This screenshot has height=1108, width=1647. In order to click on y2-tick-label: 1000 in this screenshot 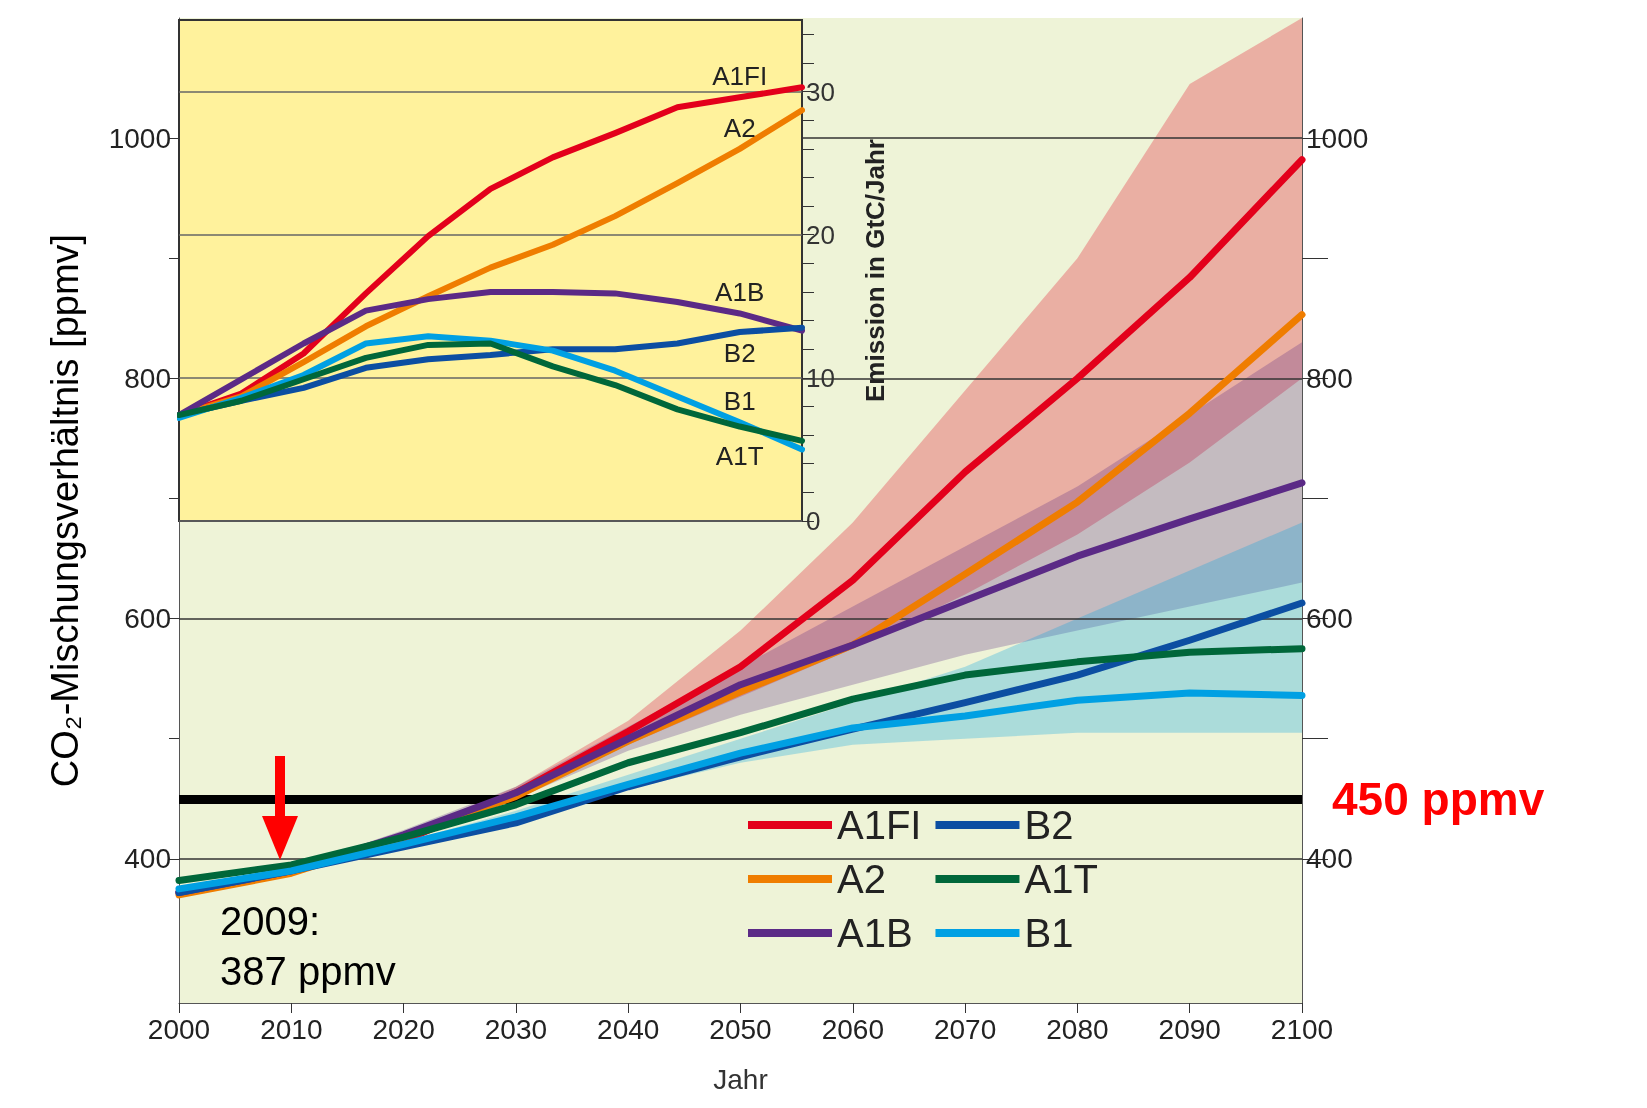, I will do `click(1337, 138)`.